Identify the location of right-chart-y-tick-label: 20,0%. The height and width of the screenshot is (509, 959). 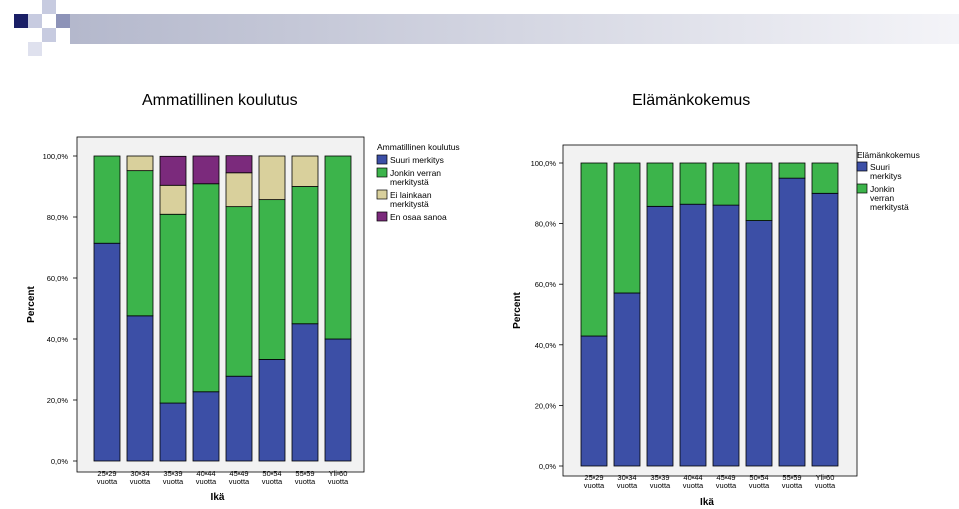
(546, 405).